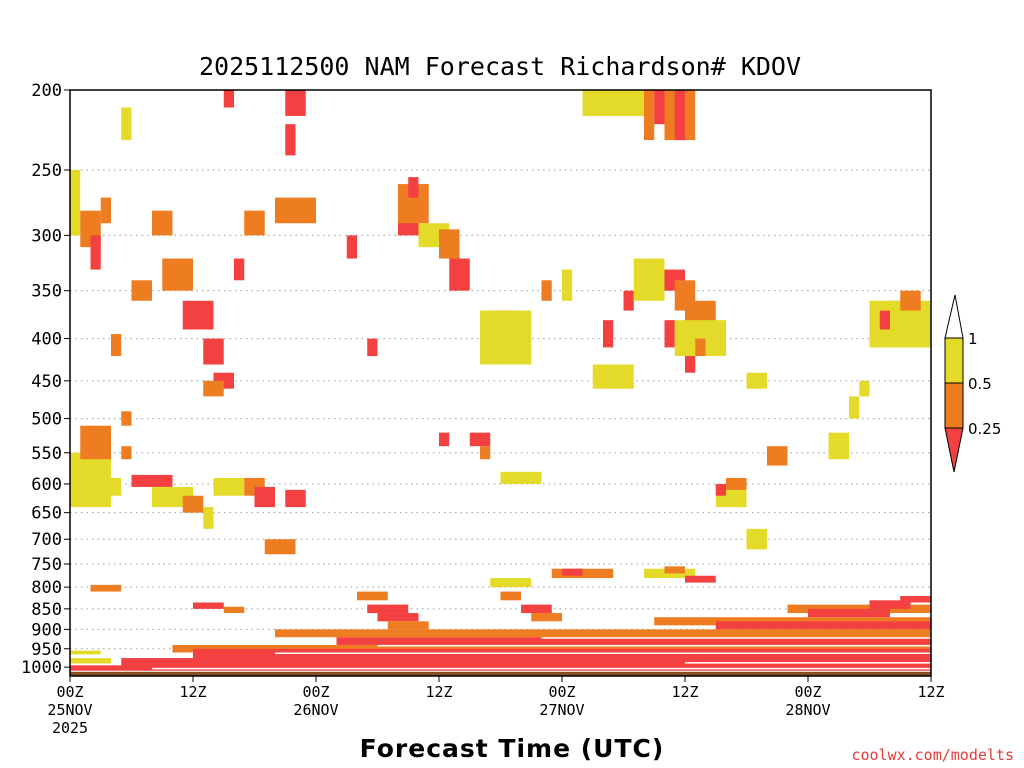  Describe the element at coordinates (46, 171) in the screenshot. I see `y-tick-label: 250` at that location.